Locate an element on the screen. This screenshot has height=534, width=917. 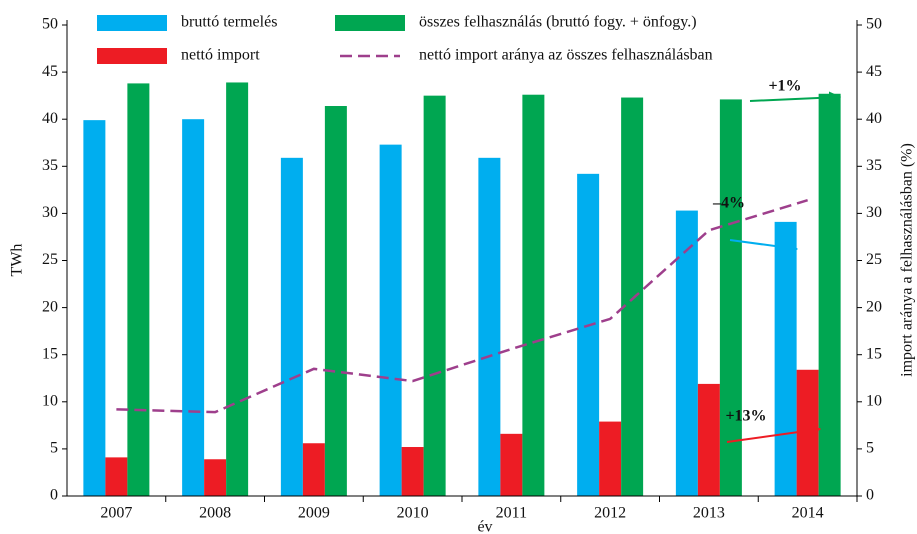
y2-tick-label: 10 is located at coordinates (874, 400).